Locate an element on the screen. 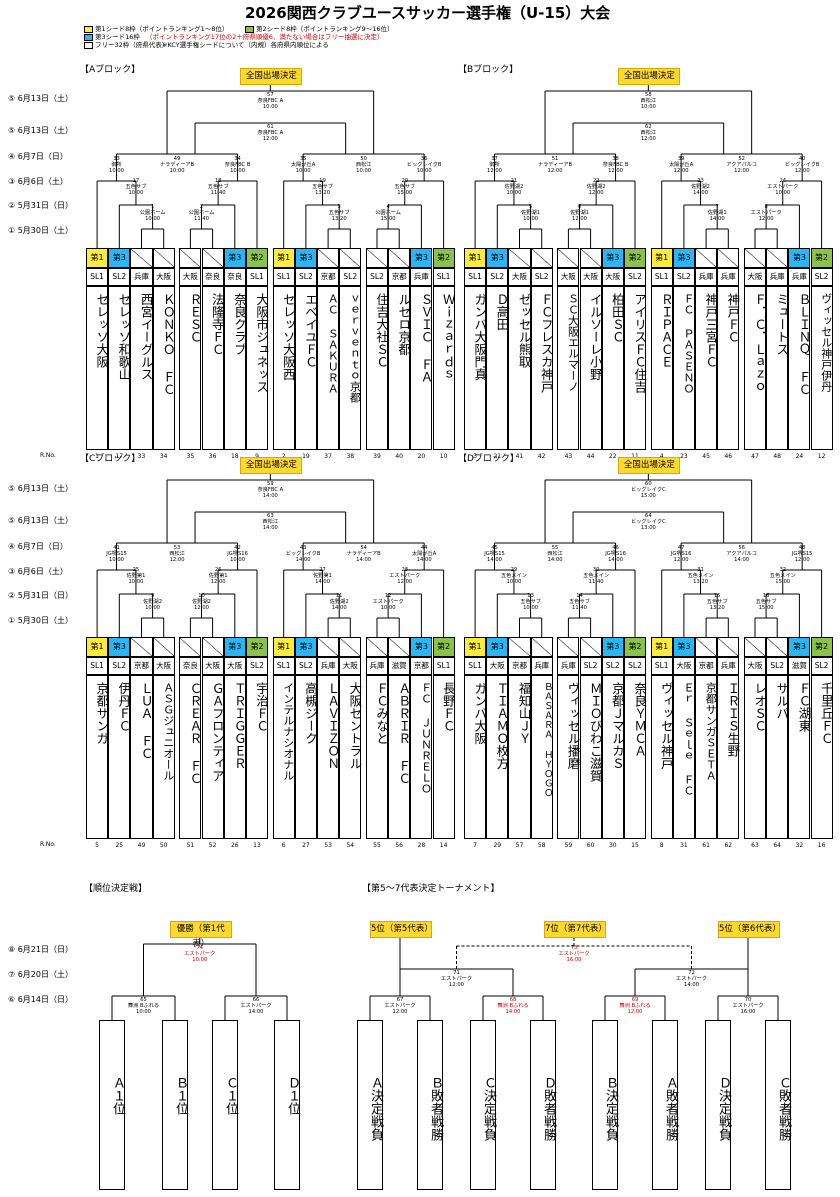 This screenshot has width=840, height=1197. placement-team-slot: Ａ１位 is located at coordinates (112, 1105).